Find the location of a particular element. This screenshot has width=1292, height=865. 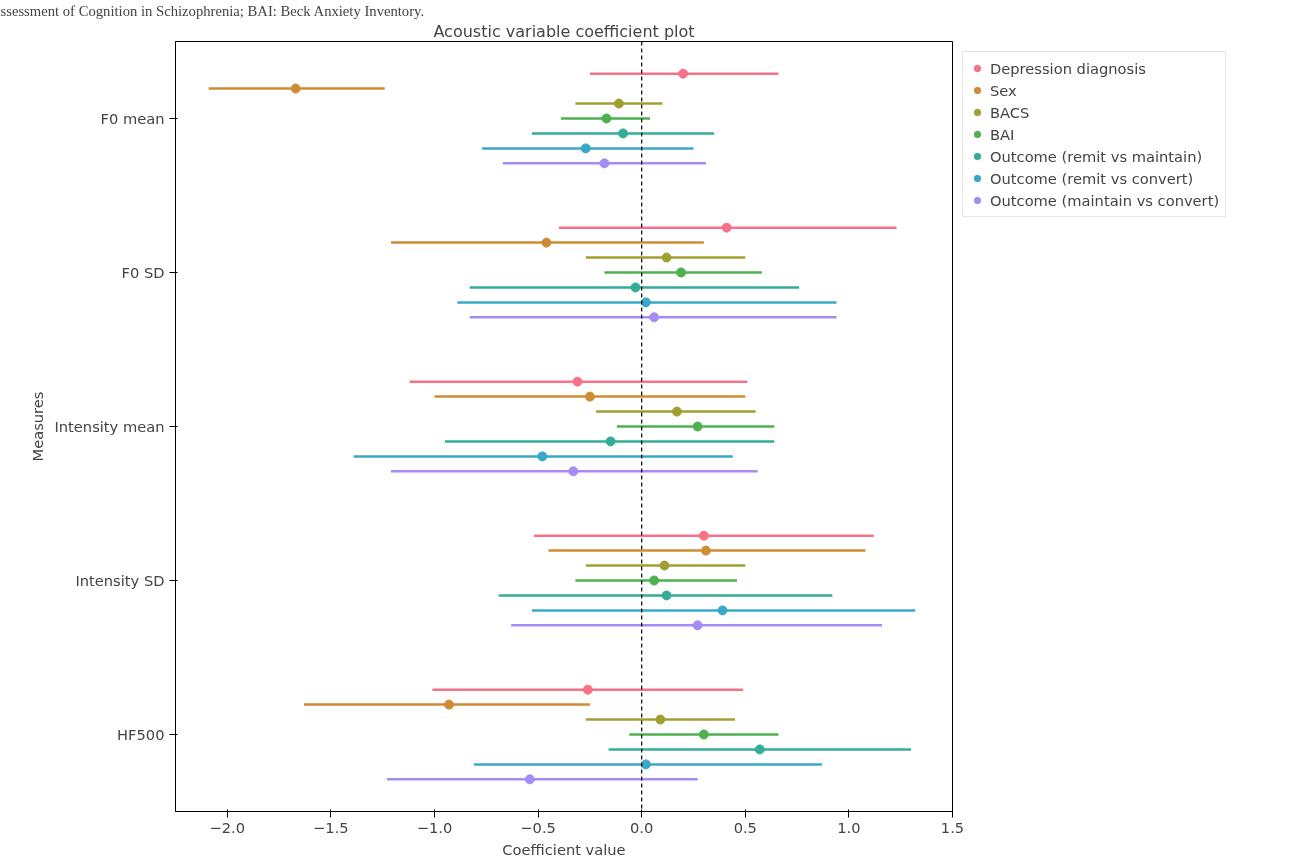

x-tick-label: −2.0 is located at coordinates (227, 827).